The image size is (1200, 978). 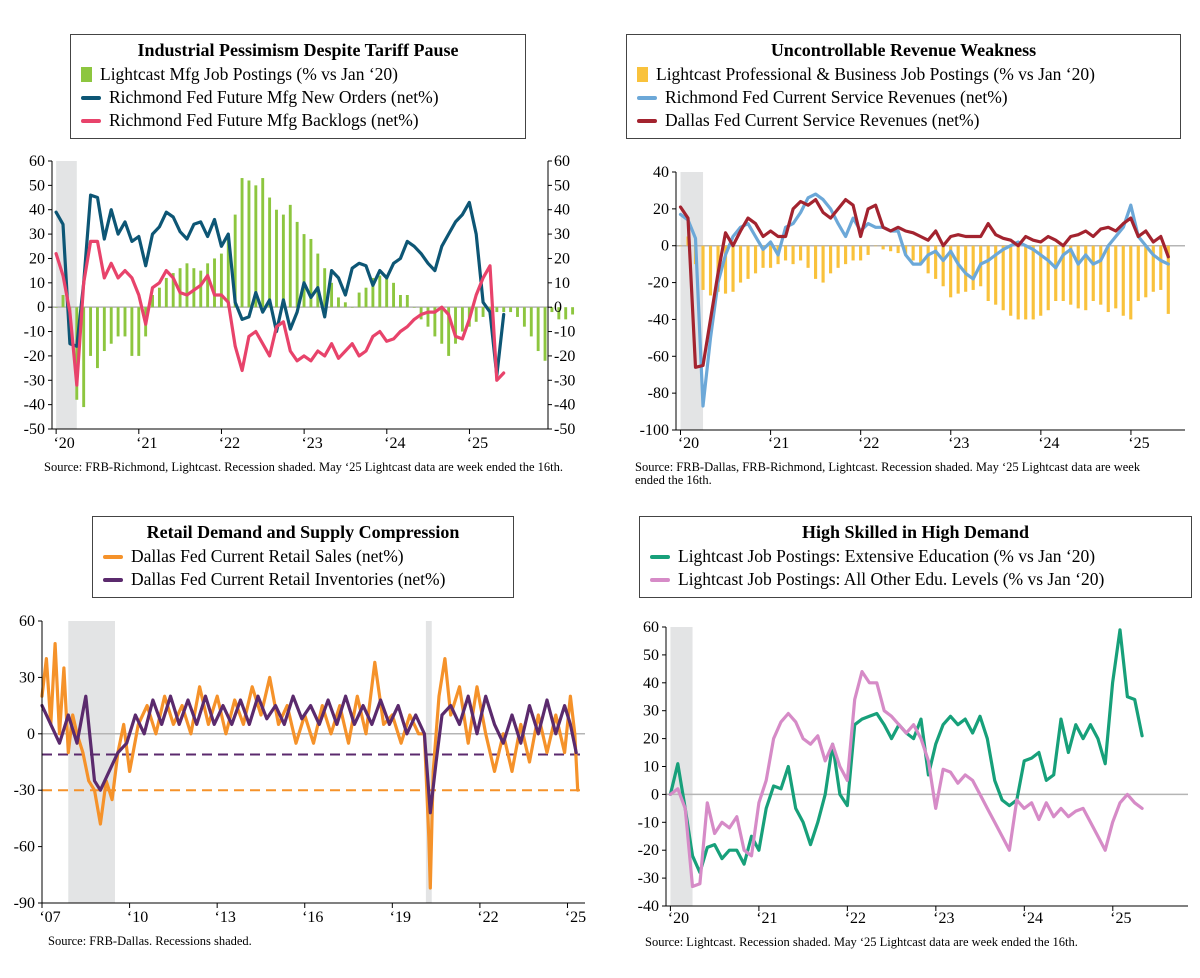 I want to click on y-tick-label: -50, so click(x=34, y=429).